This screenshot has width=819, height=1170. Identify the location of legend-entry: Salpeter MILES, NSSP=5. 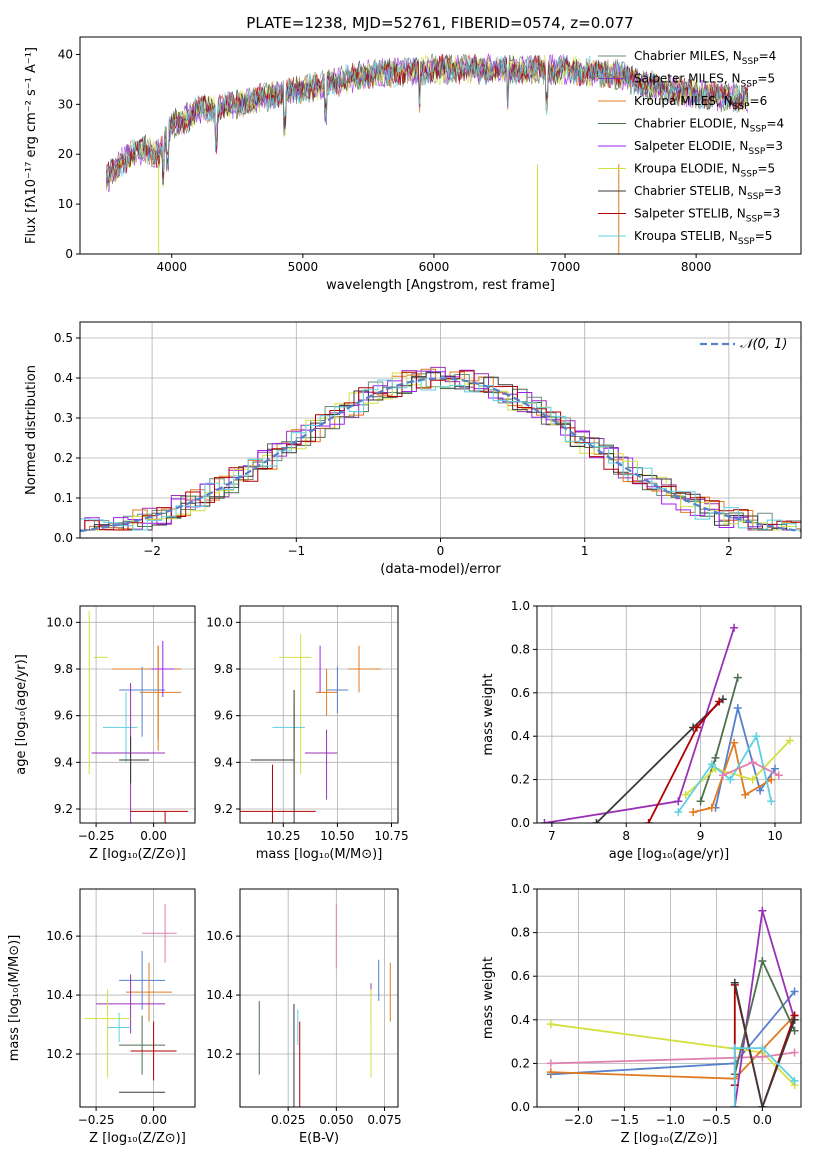
(704, 81).